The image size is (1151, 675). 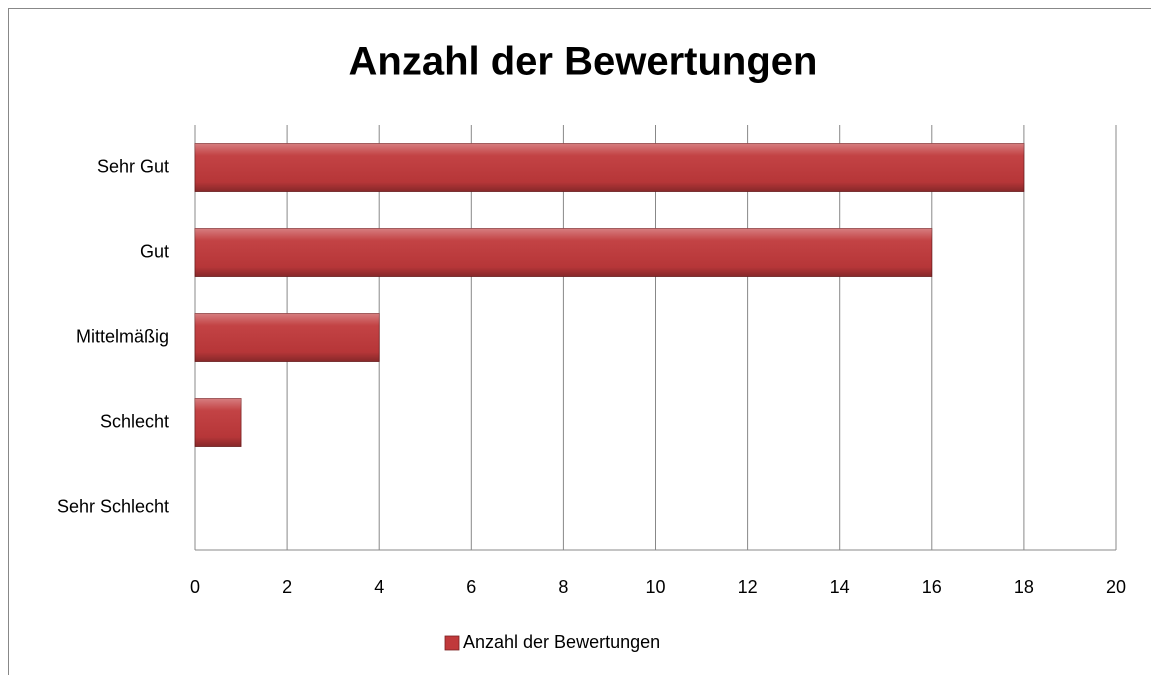 I want to click on x-tick-label: 16, so click(x=932, y=587).